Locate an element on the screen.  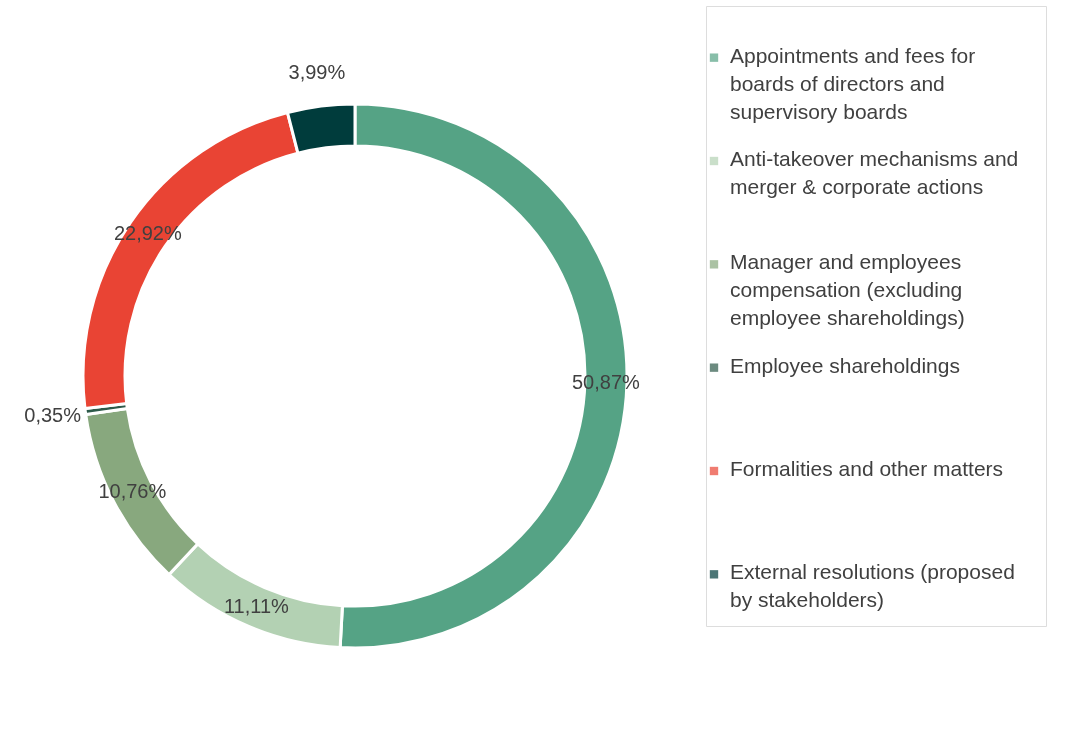
legend-label: Anti-takeover mechanisms and merger & corporate actions is located at coordinates (874, 172).